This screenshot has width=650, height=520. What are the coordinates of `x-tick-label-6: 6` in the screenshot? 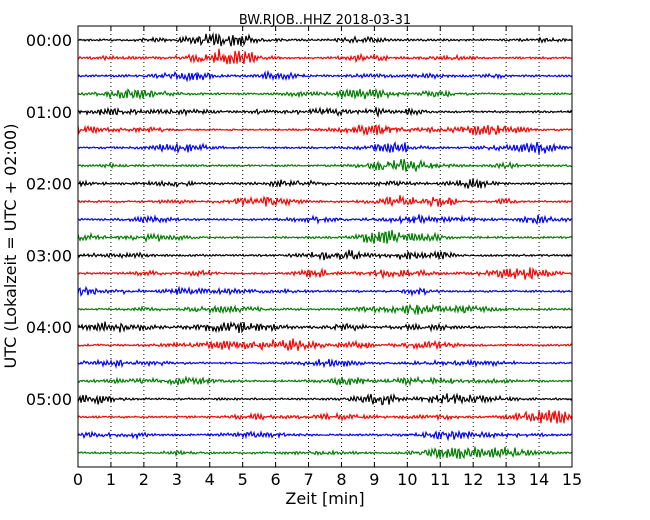 It's located at (276, 479).